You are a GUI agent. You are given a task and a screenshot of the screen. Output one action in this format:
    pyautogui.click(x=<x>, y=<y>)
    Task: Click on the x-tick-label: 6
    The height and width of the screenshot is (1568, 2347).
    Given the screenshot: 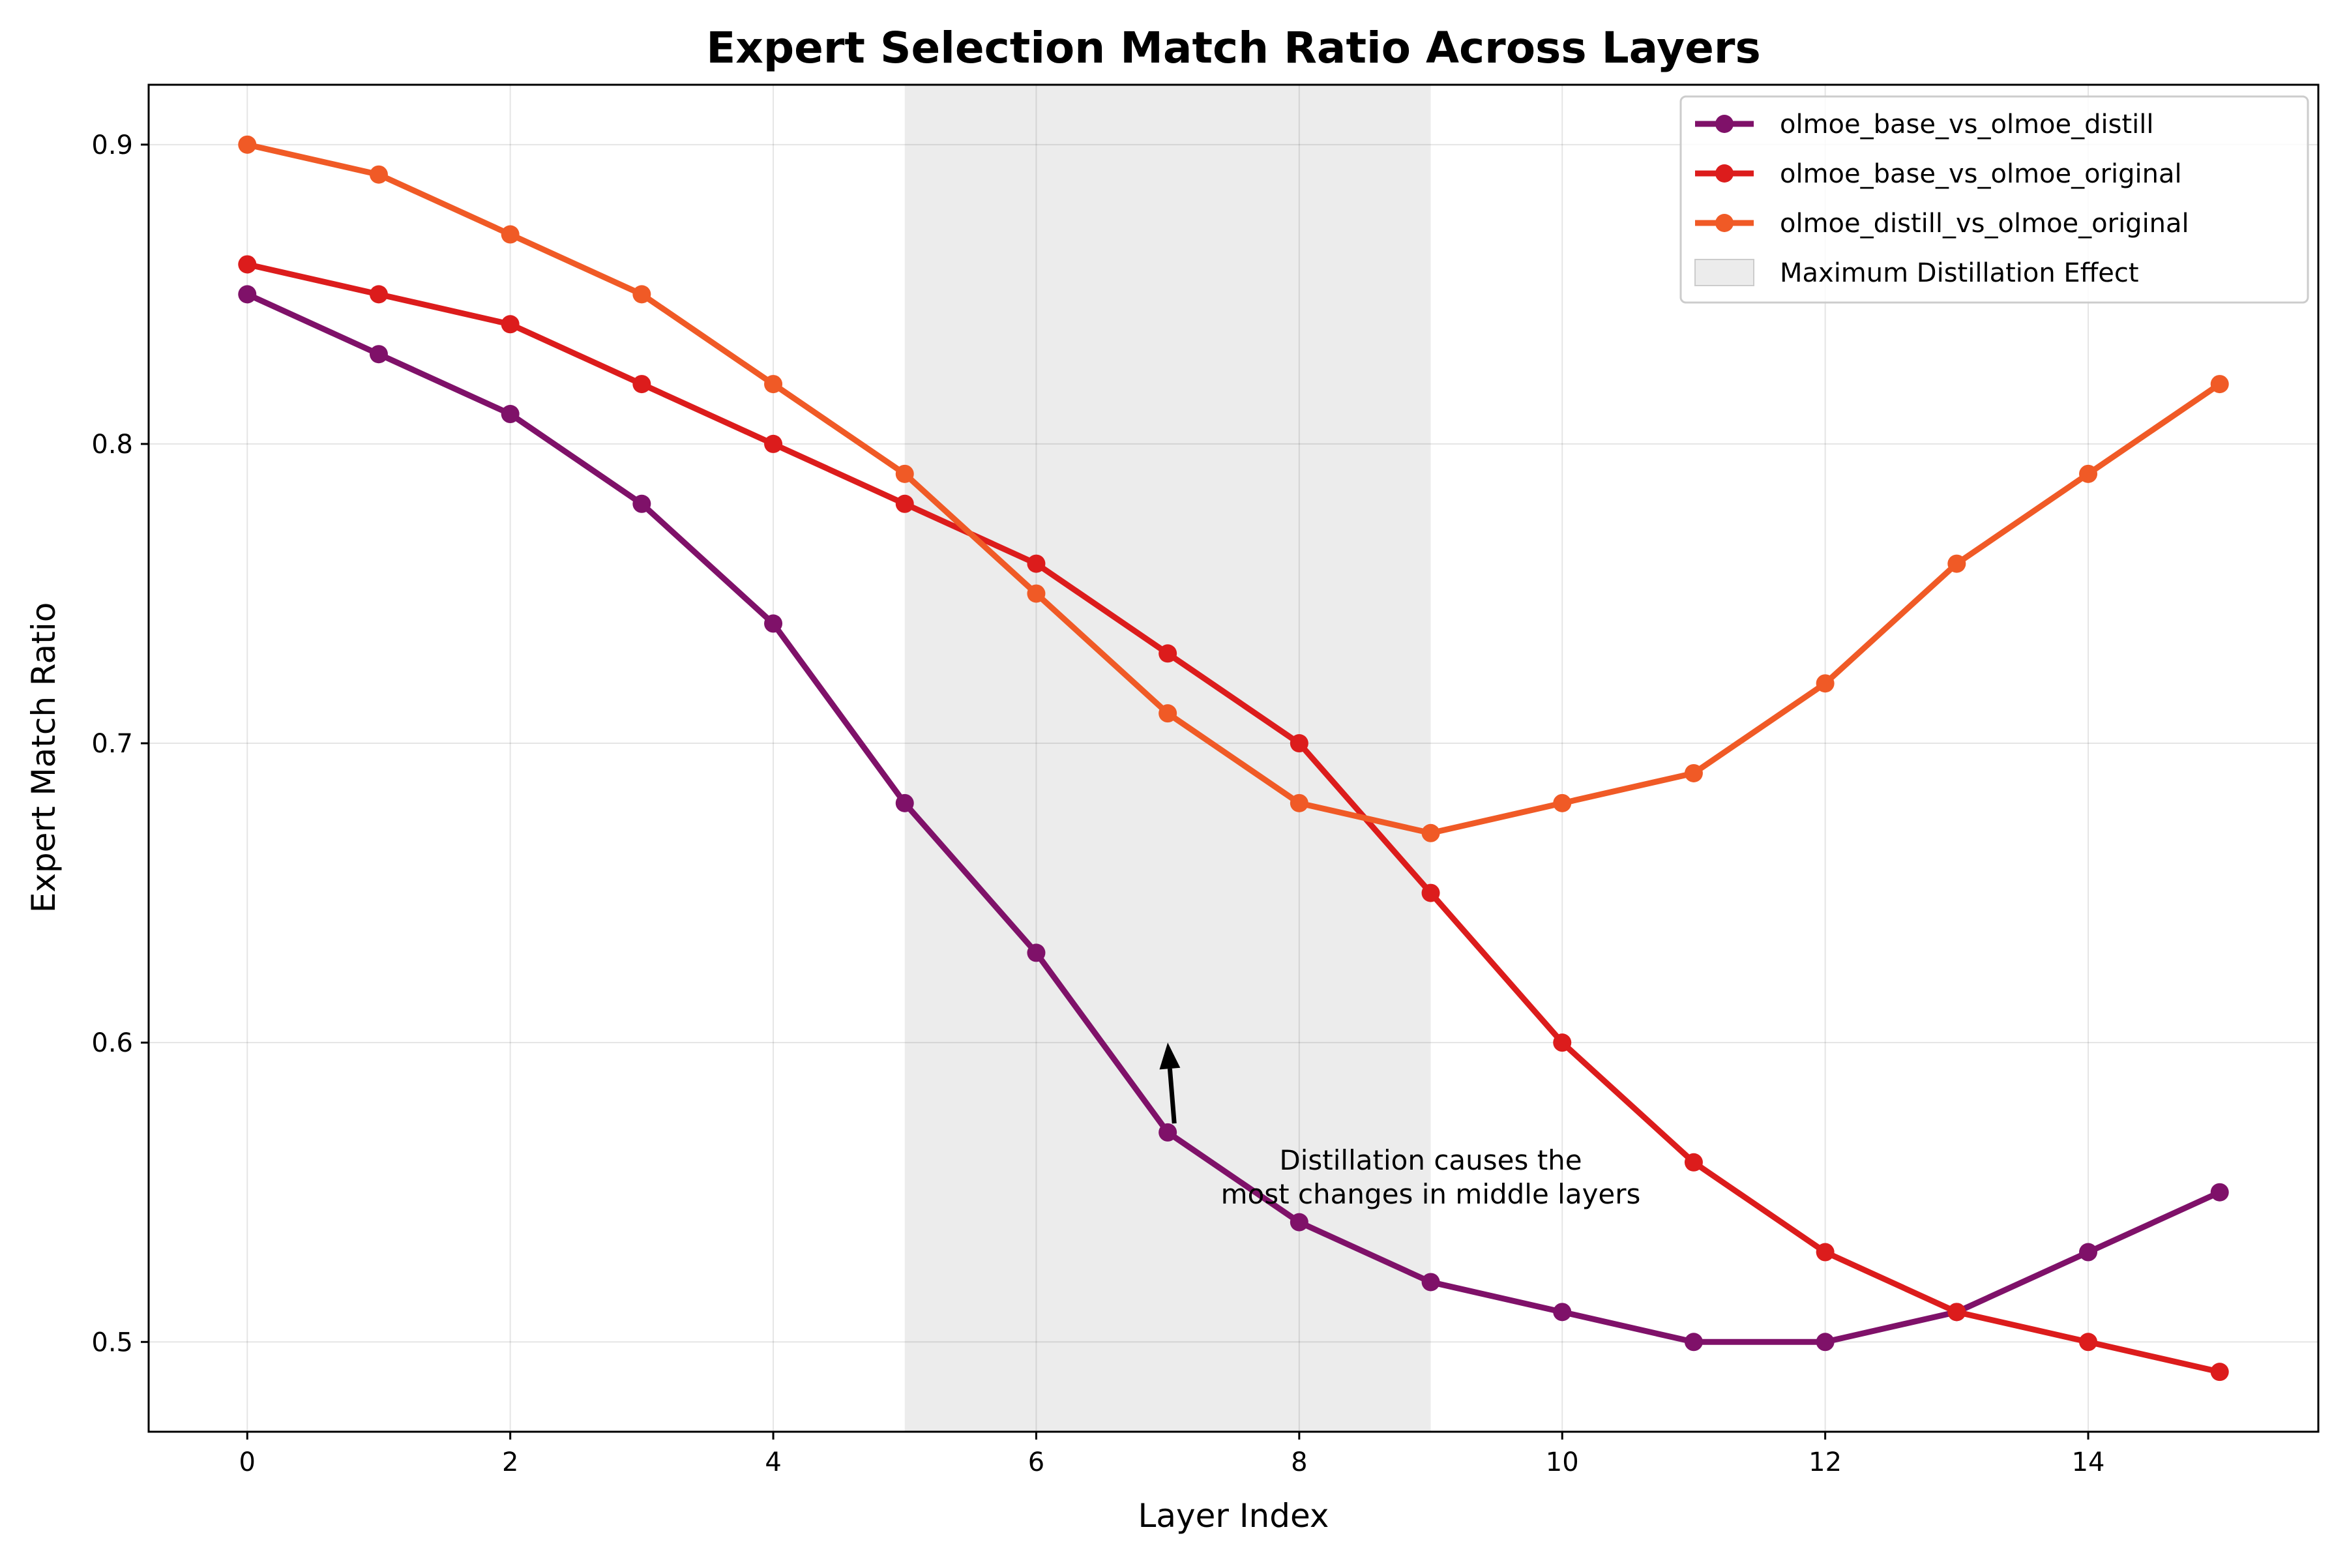 What is the action you would take?
    pyautogui.click(x=1036, y=1462)
    